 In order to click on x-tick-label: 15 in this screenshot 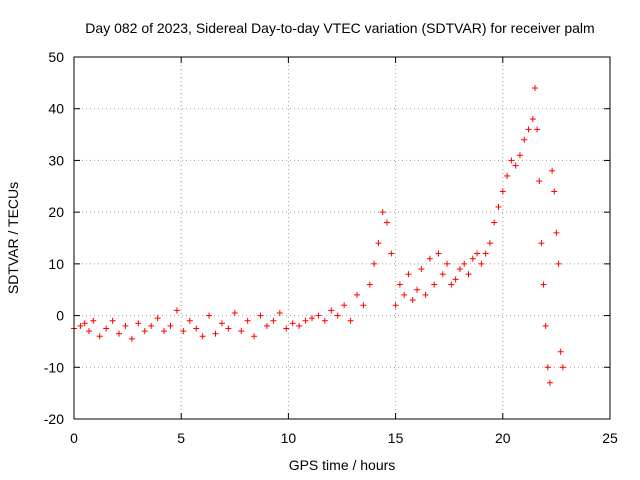, I will do `click(396, 438)`.